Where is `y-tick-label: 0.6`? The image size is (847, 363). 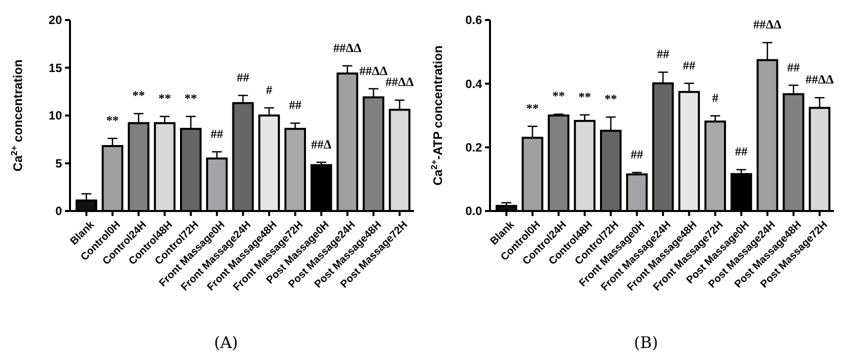
y-tick-label: 0.6 is located at coordinates (473, 20).